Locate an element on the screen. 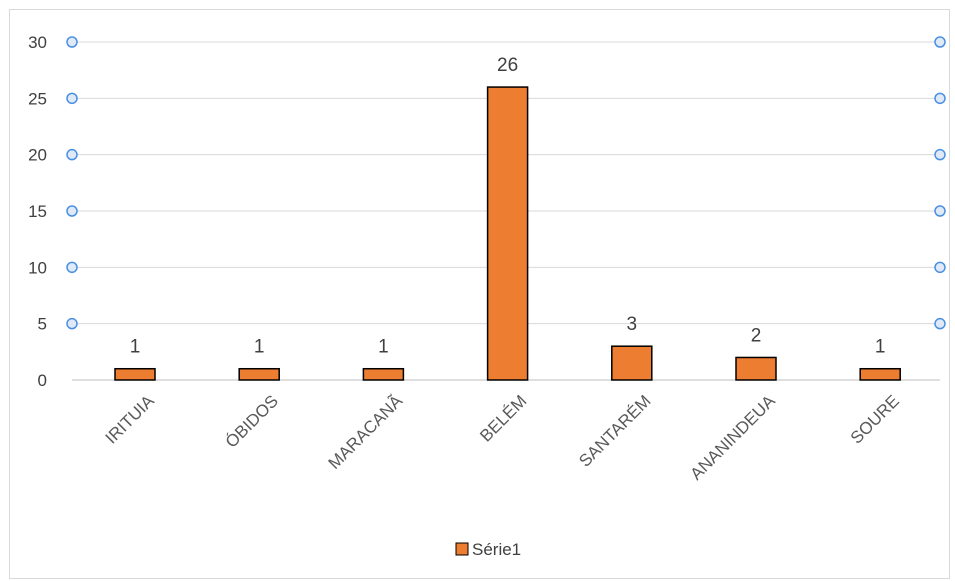 The height and width of the screenshot is (581, 955). data-label: 2 is located at coordinates (756, 335).